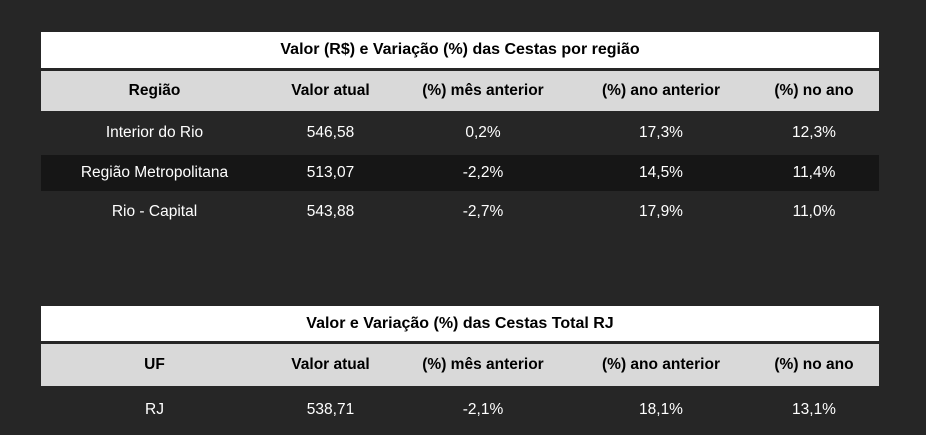 The width and height of the screenshot is (926, 435). I want to click on table-row: RJ 538,71 -2,1% 18,1% 13,1%, so click(460, 410).